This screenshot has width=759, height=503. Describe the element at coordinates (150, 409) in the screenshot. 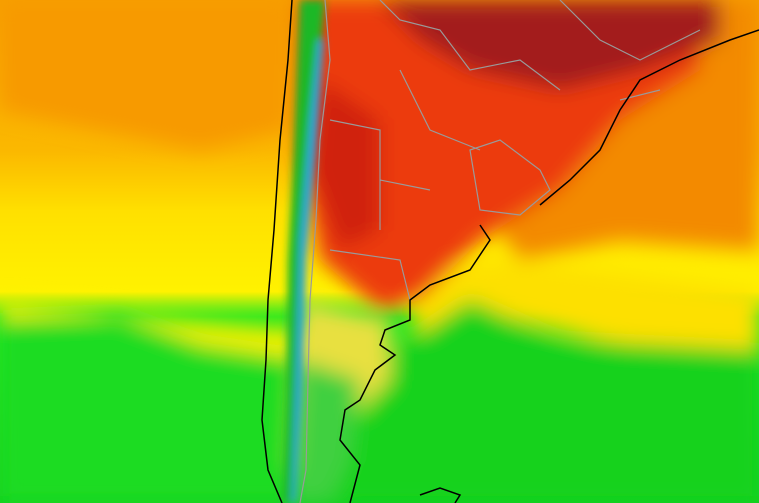

I see `cool-ocean-west` at that location.